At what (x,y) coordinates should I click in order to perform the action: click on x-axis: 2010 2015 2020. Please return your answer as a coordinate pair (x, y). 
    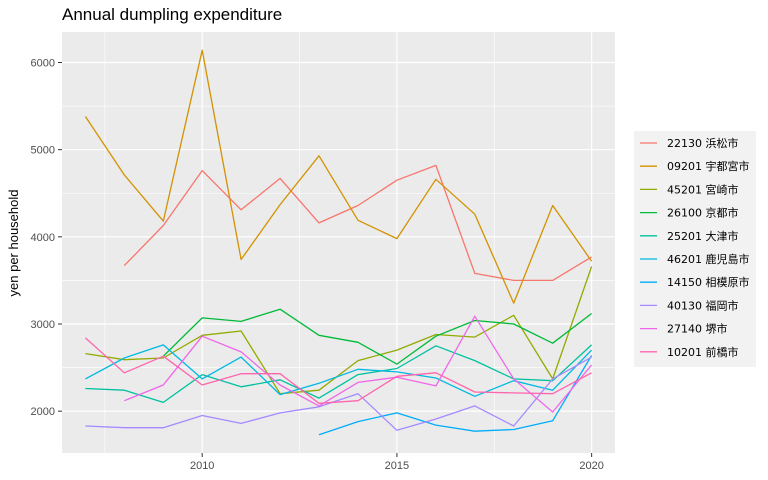
    Looking at the image, I should click on (397, 462).